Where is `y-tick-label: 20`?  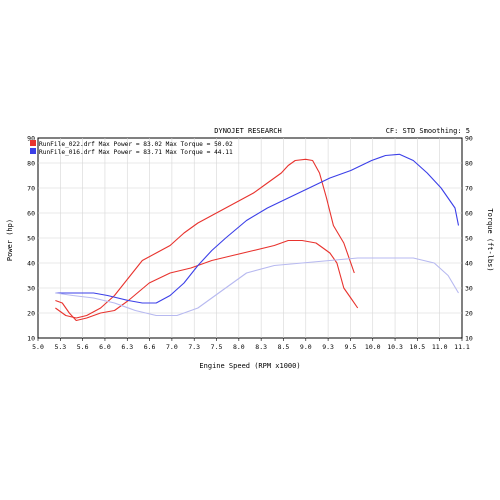 y-tick-label: 20 is located at coordinates (31, 314).